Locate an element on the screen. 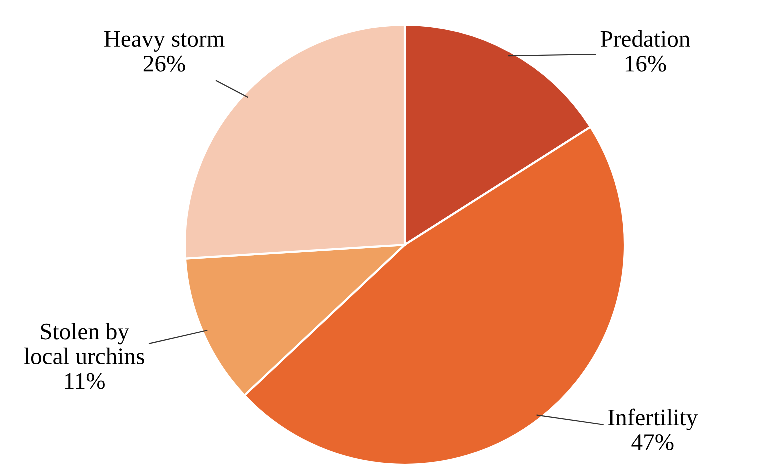  data-label: 16% is located at coordinates (646, 64).